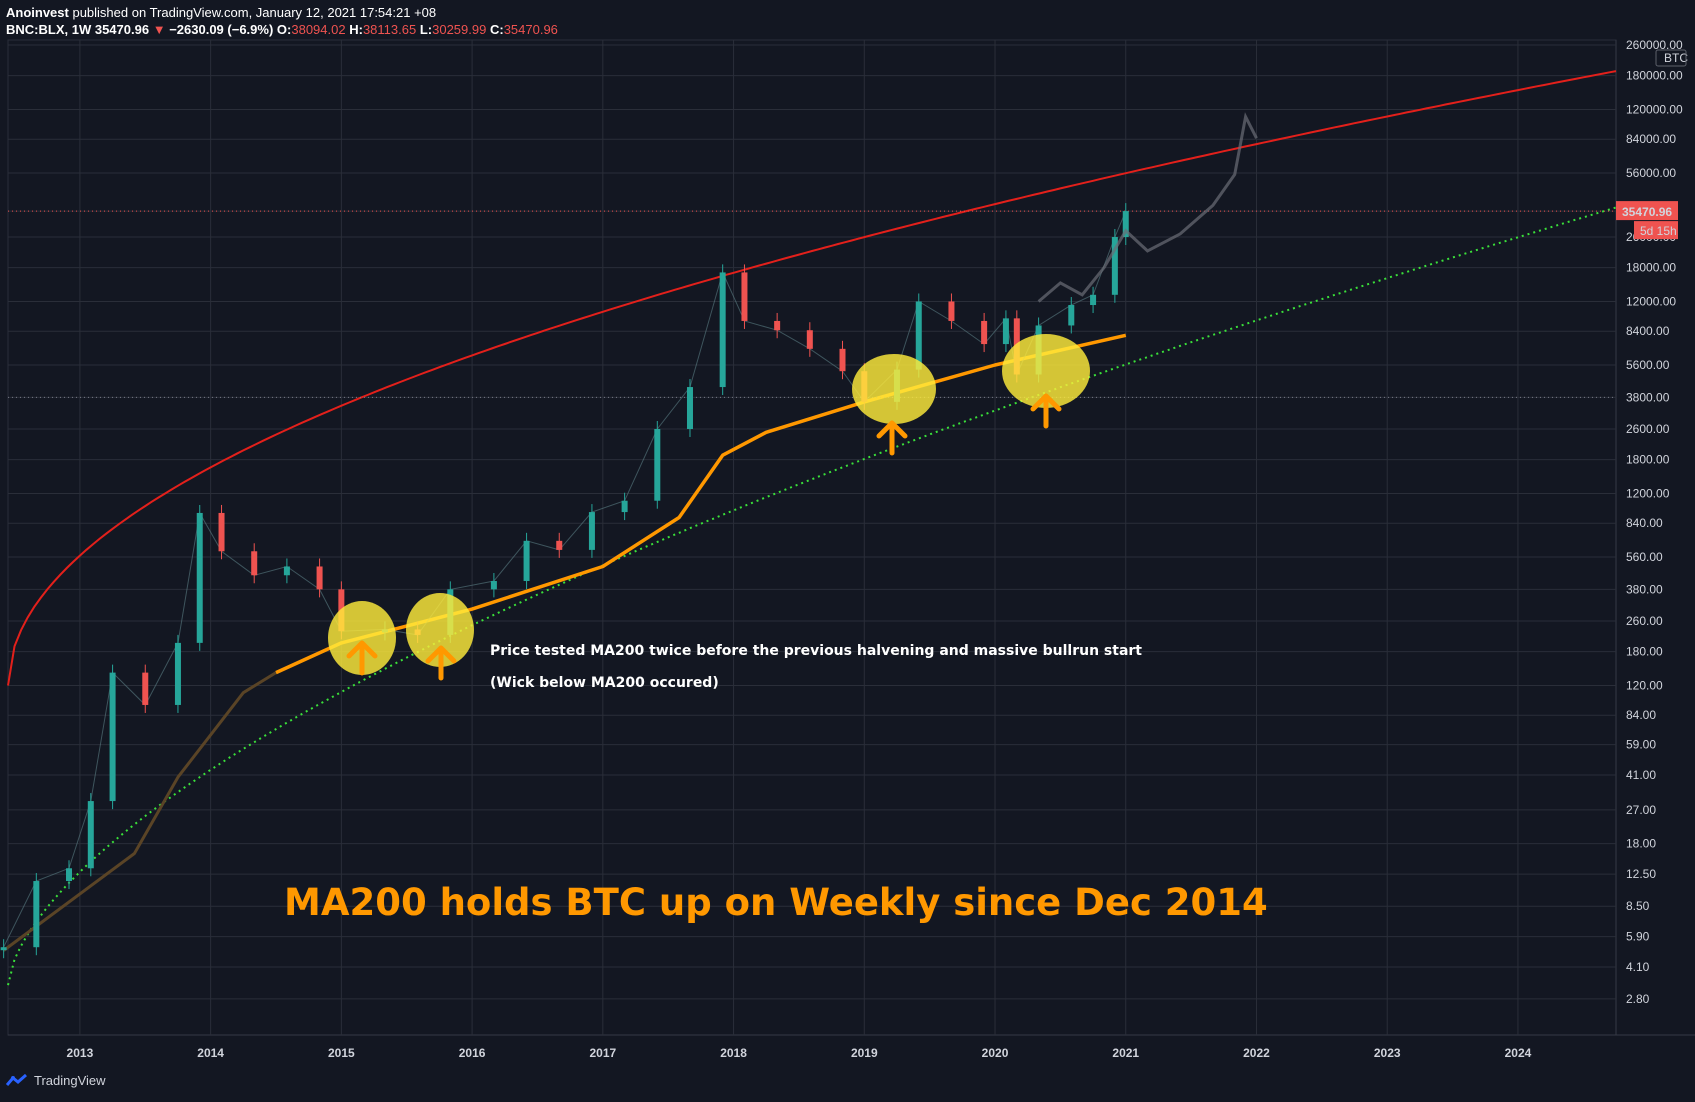  I want to click on currency-unit-box, so click(1671, 58).